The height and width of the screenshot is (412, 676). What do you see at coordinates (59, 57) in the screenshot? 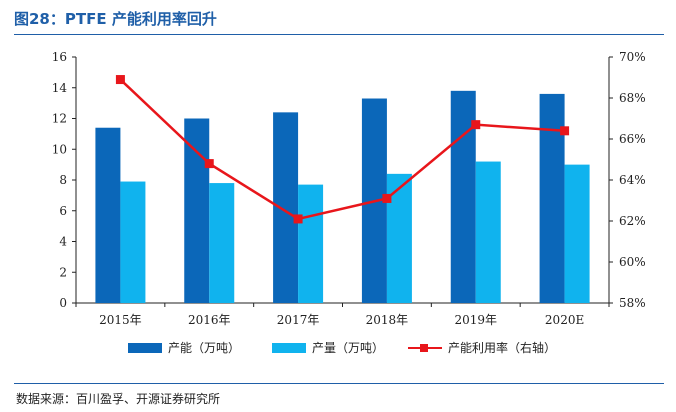
I see `y-left-tick-label: 16` at bounding box center [59, 57].